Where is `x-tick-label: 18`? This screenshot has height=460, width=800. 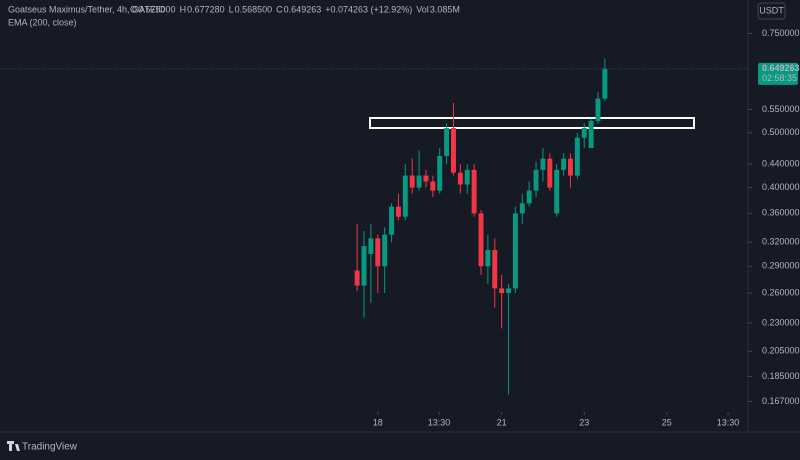
x-tick-label: 18 is located at coordinates (378, 422).